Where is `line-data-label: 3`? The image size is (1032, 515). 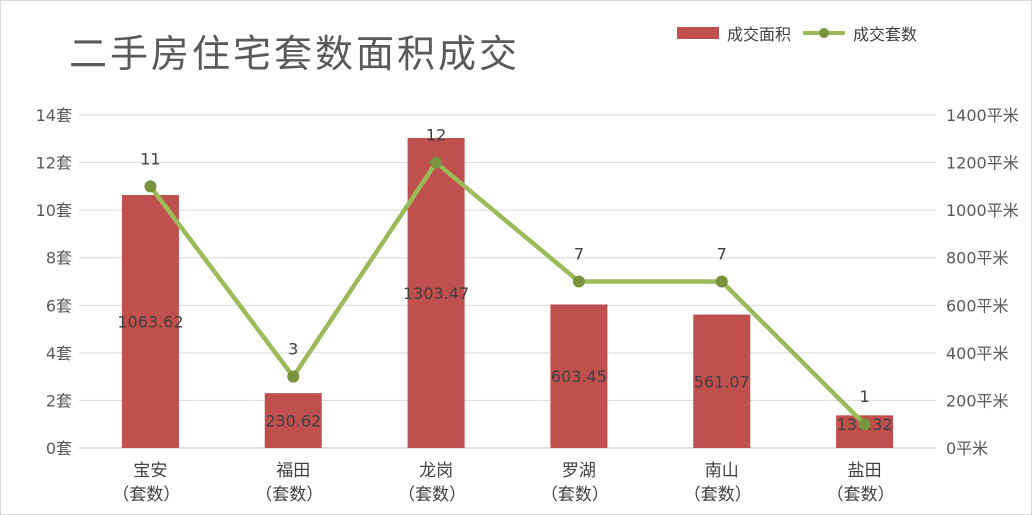 line-data-label: 3 is located at coordinates (293, 349).